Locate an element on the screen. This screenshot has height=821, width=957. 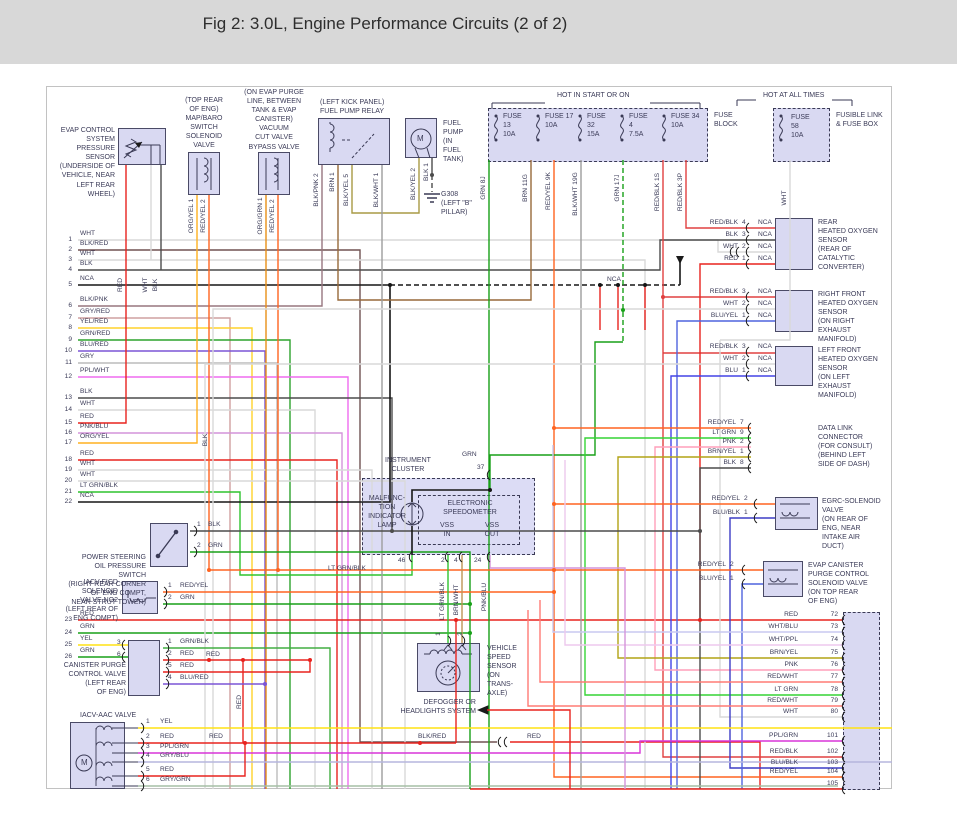
row-wire-label: PNK/BLU is located at coordinates (94, 426).